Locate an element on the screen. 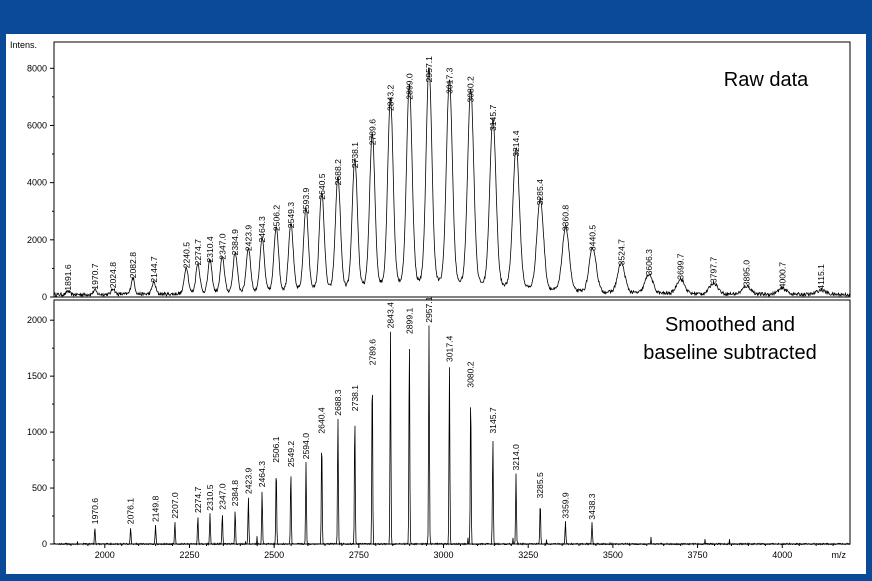  peak-label: 2899.0 is located at coordinates (409, 86).